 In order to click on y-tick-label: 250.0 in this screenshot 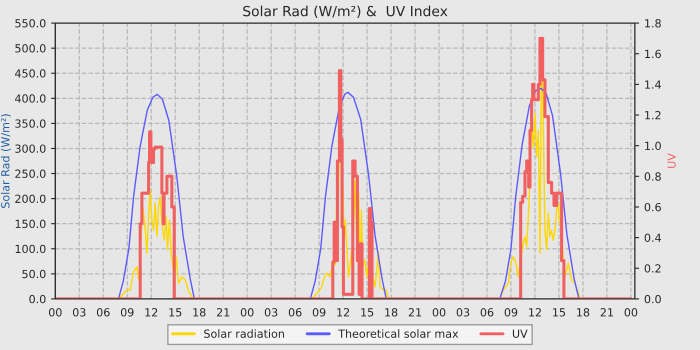, I will do `click(30, 174)`.